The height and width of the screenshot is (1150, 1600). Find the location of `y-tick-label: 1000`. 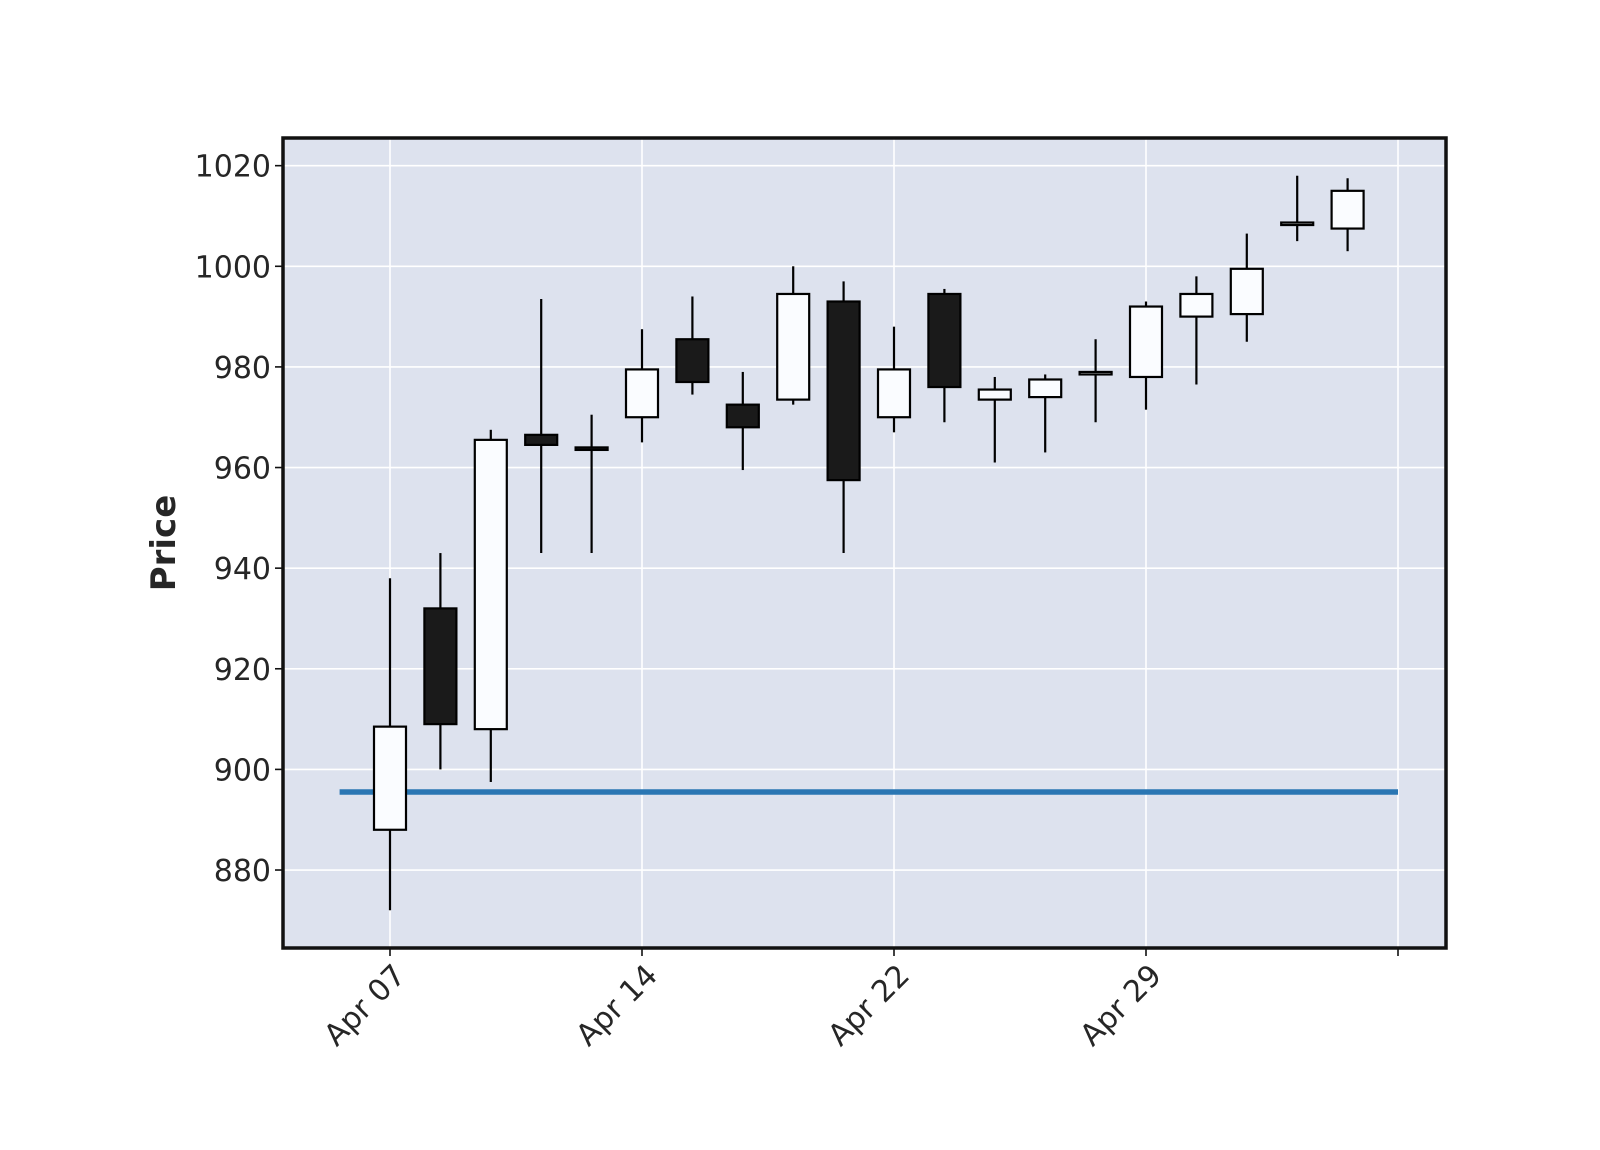

y-tick-label: 1000 is located at coordinates (233, 267).